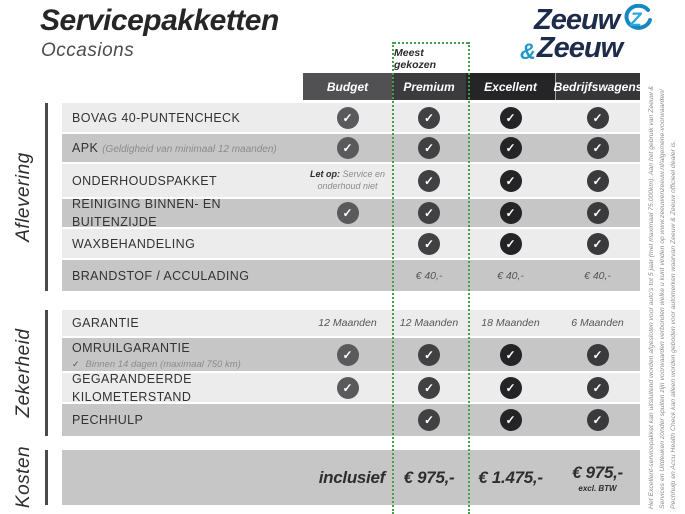 The width and height of the screenshot is (685, 514). What do you see at coordinates (88, 50) in the screenshot?
I see `page-subtitle: Occasions` at bounding box center [88, 50].